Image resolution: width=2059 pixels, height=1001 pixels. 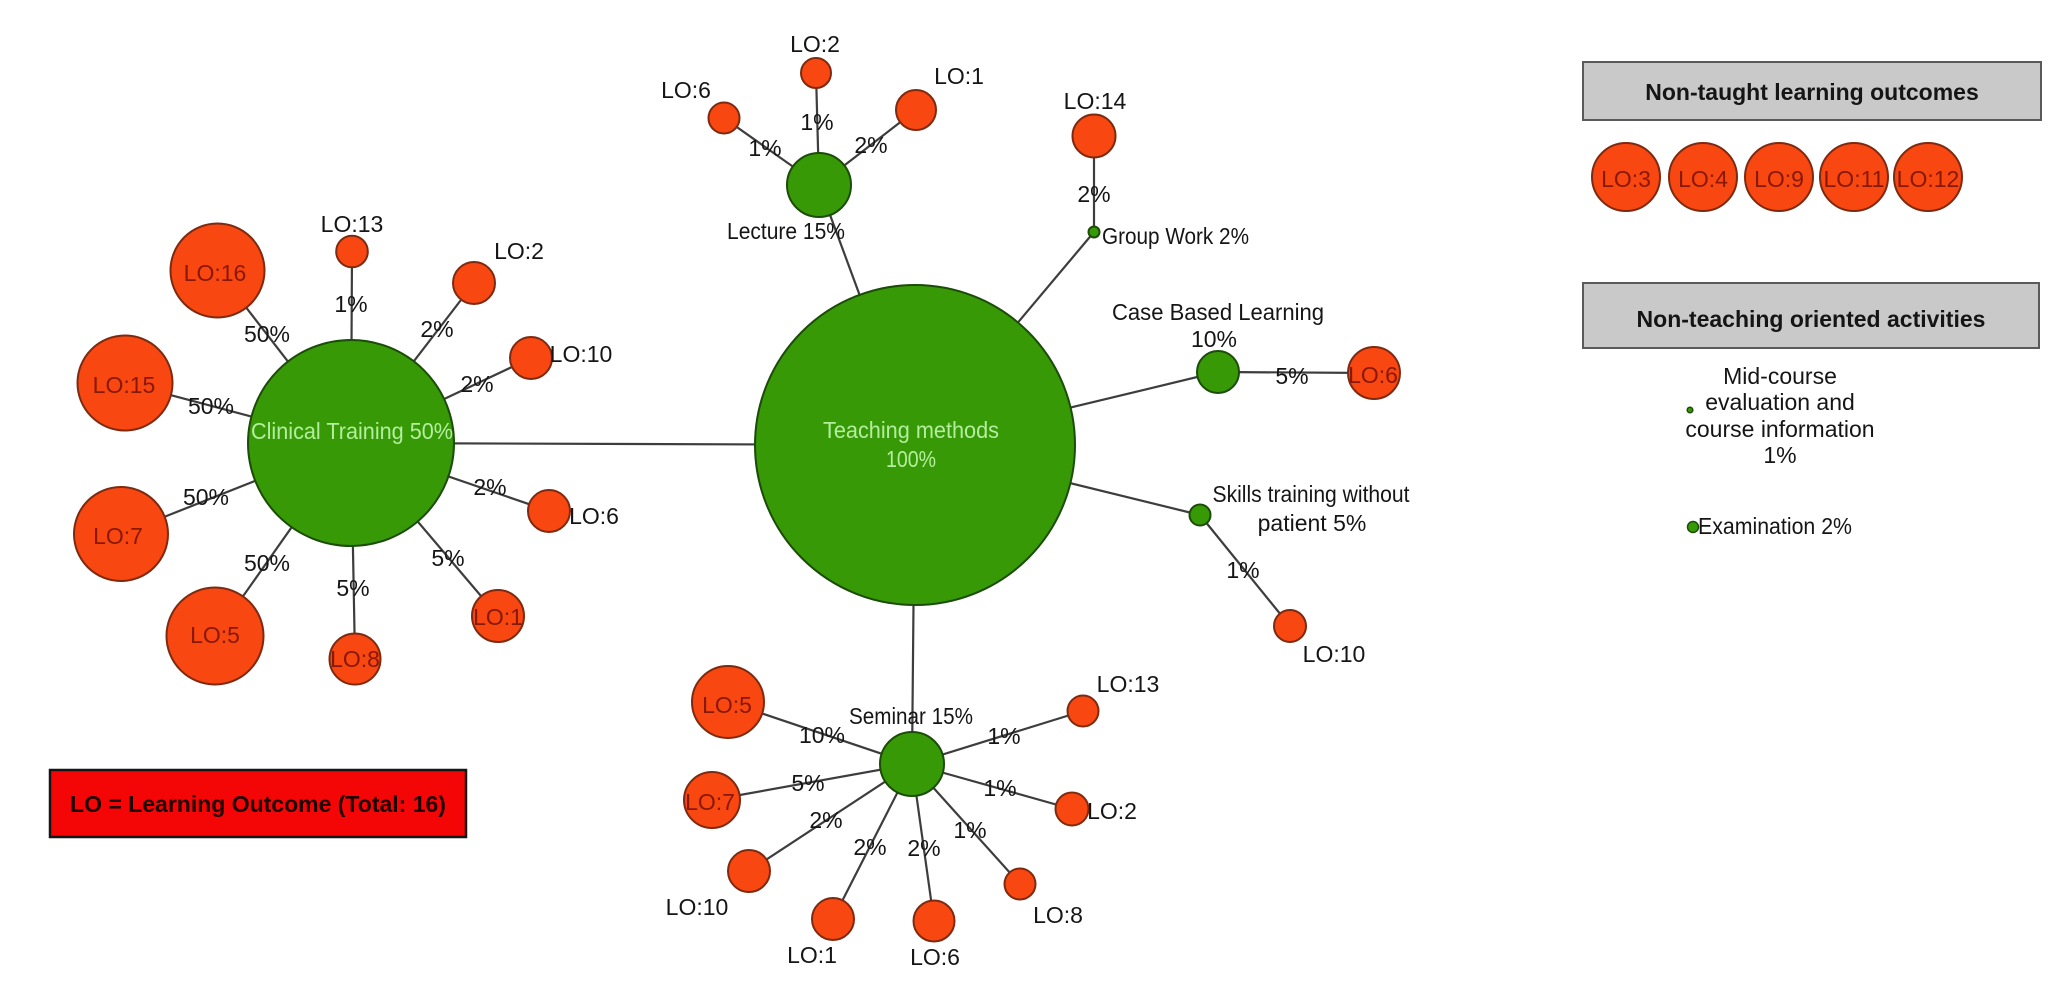 What do you see at coordinates (786, 231) in the screenshot?
I see `svg-text: Lecture 15%` at bounding box center [786, 231].